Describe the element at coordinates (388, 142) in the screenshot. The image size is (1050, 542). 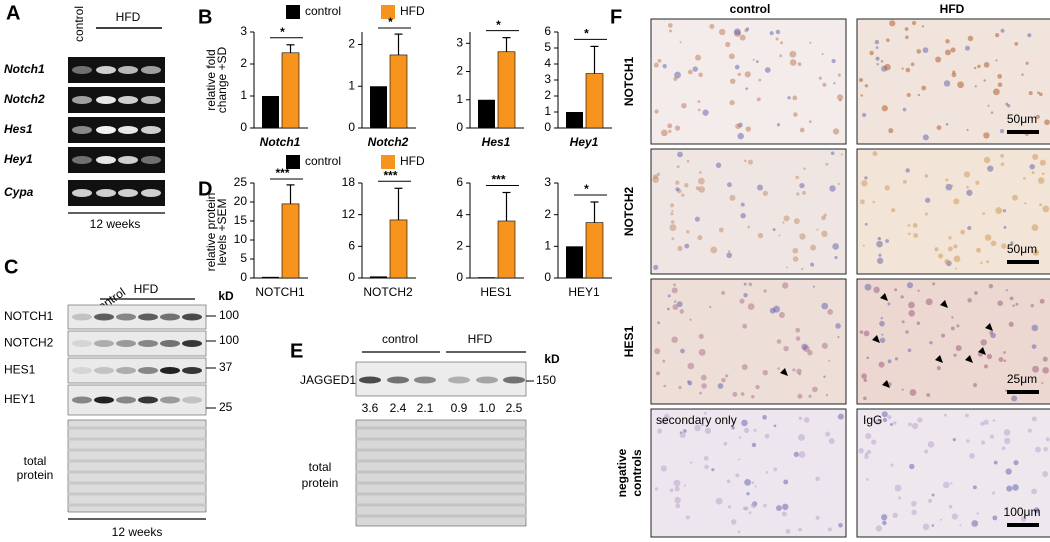
I see `category-label: Notch2` at that location.